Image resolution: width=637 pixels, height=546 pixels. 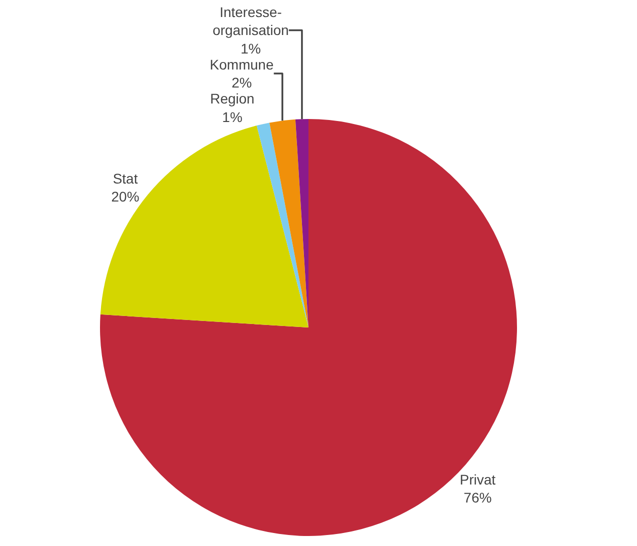 I want to click on slice-label: Interesse-organisation, so click(x=250, y=21).